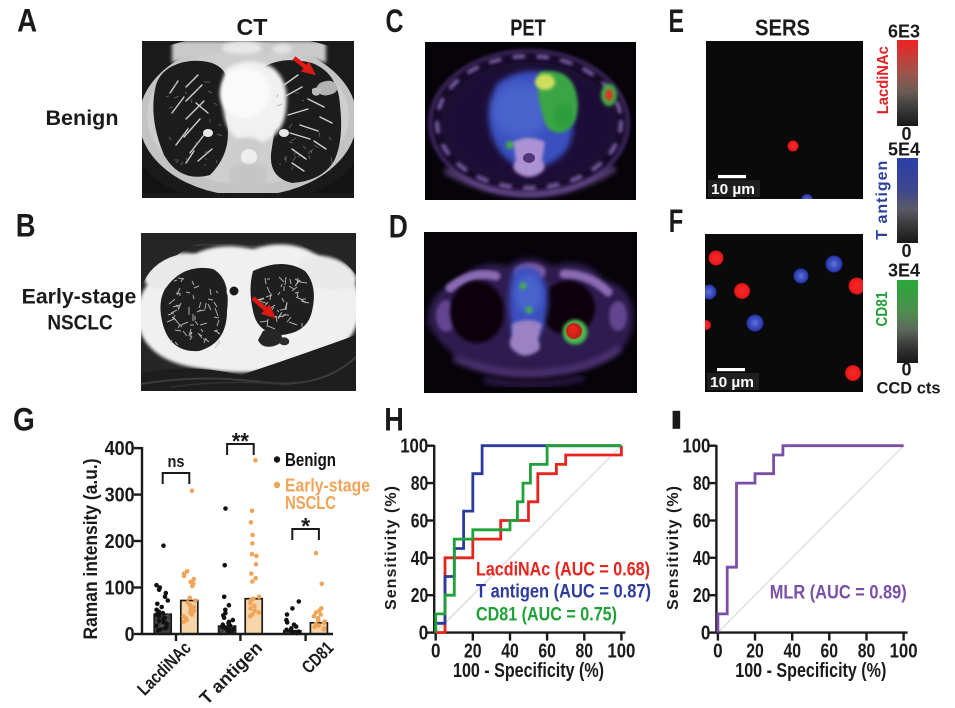 The height and width of the screenshot is (708, 955). Describe the element at coordinates (563, 570) in the screenshot. I see `svg-text: LacdiNAc (AUC = 0.68)` at that location.